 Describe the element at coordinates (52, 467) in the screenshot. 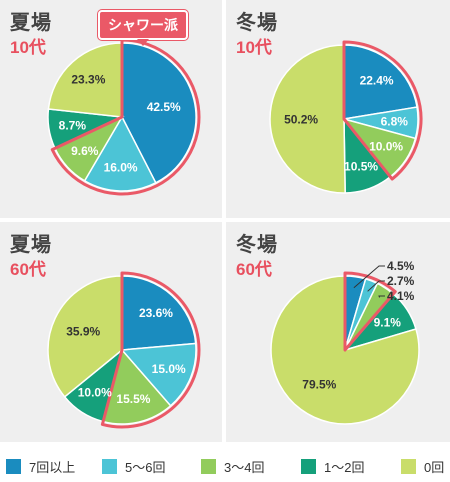

I see `legend-label: 7回以上` at that location.